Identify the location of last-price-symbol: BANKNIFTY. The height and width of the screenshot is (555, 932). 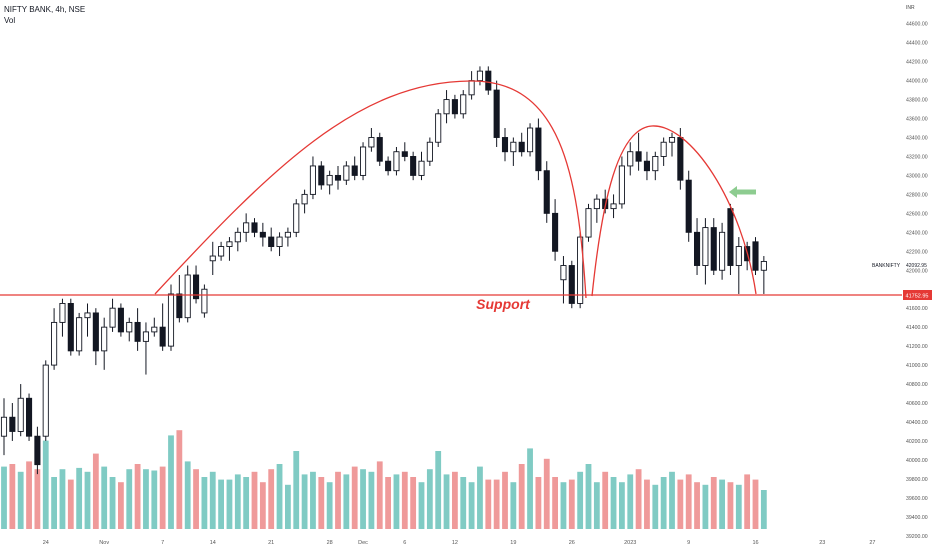
(886, 266).